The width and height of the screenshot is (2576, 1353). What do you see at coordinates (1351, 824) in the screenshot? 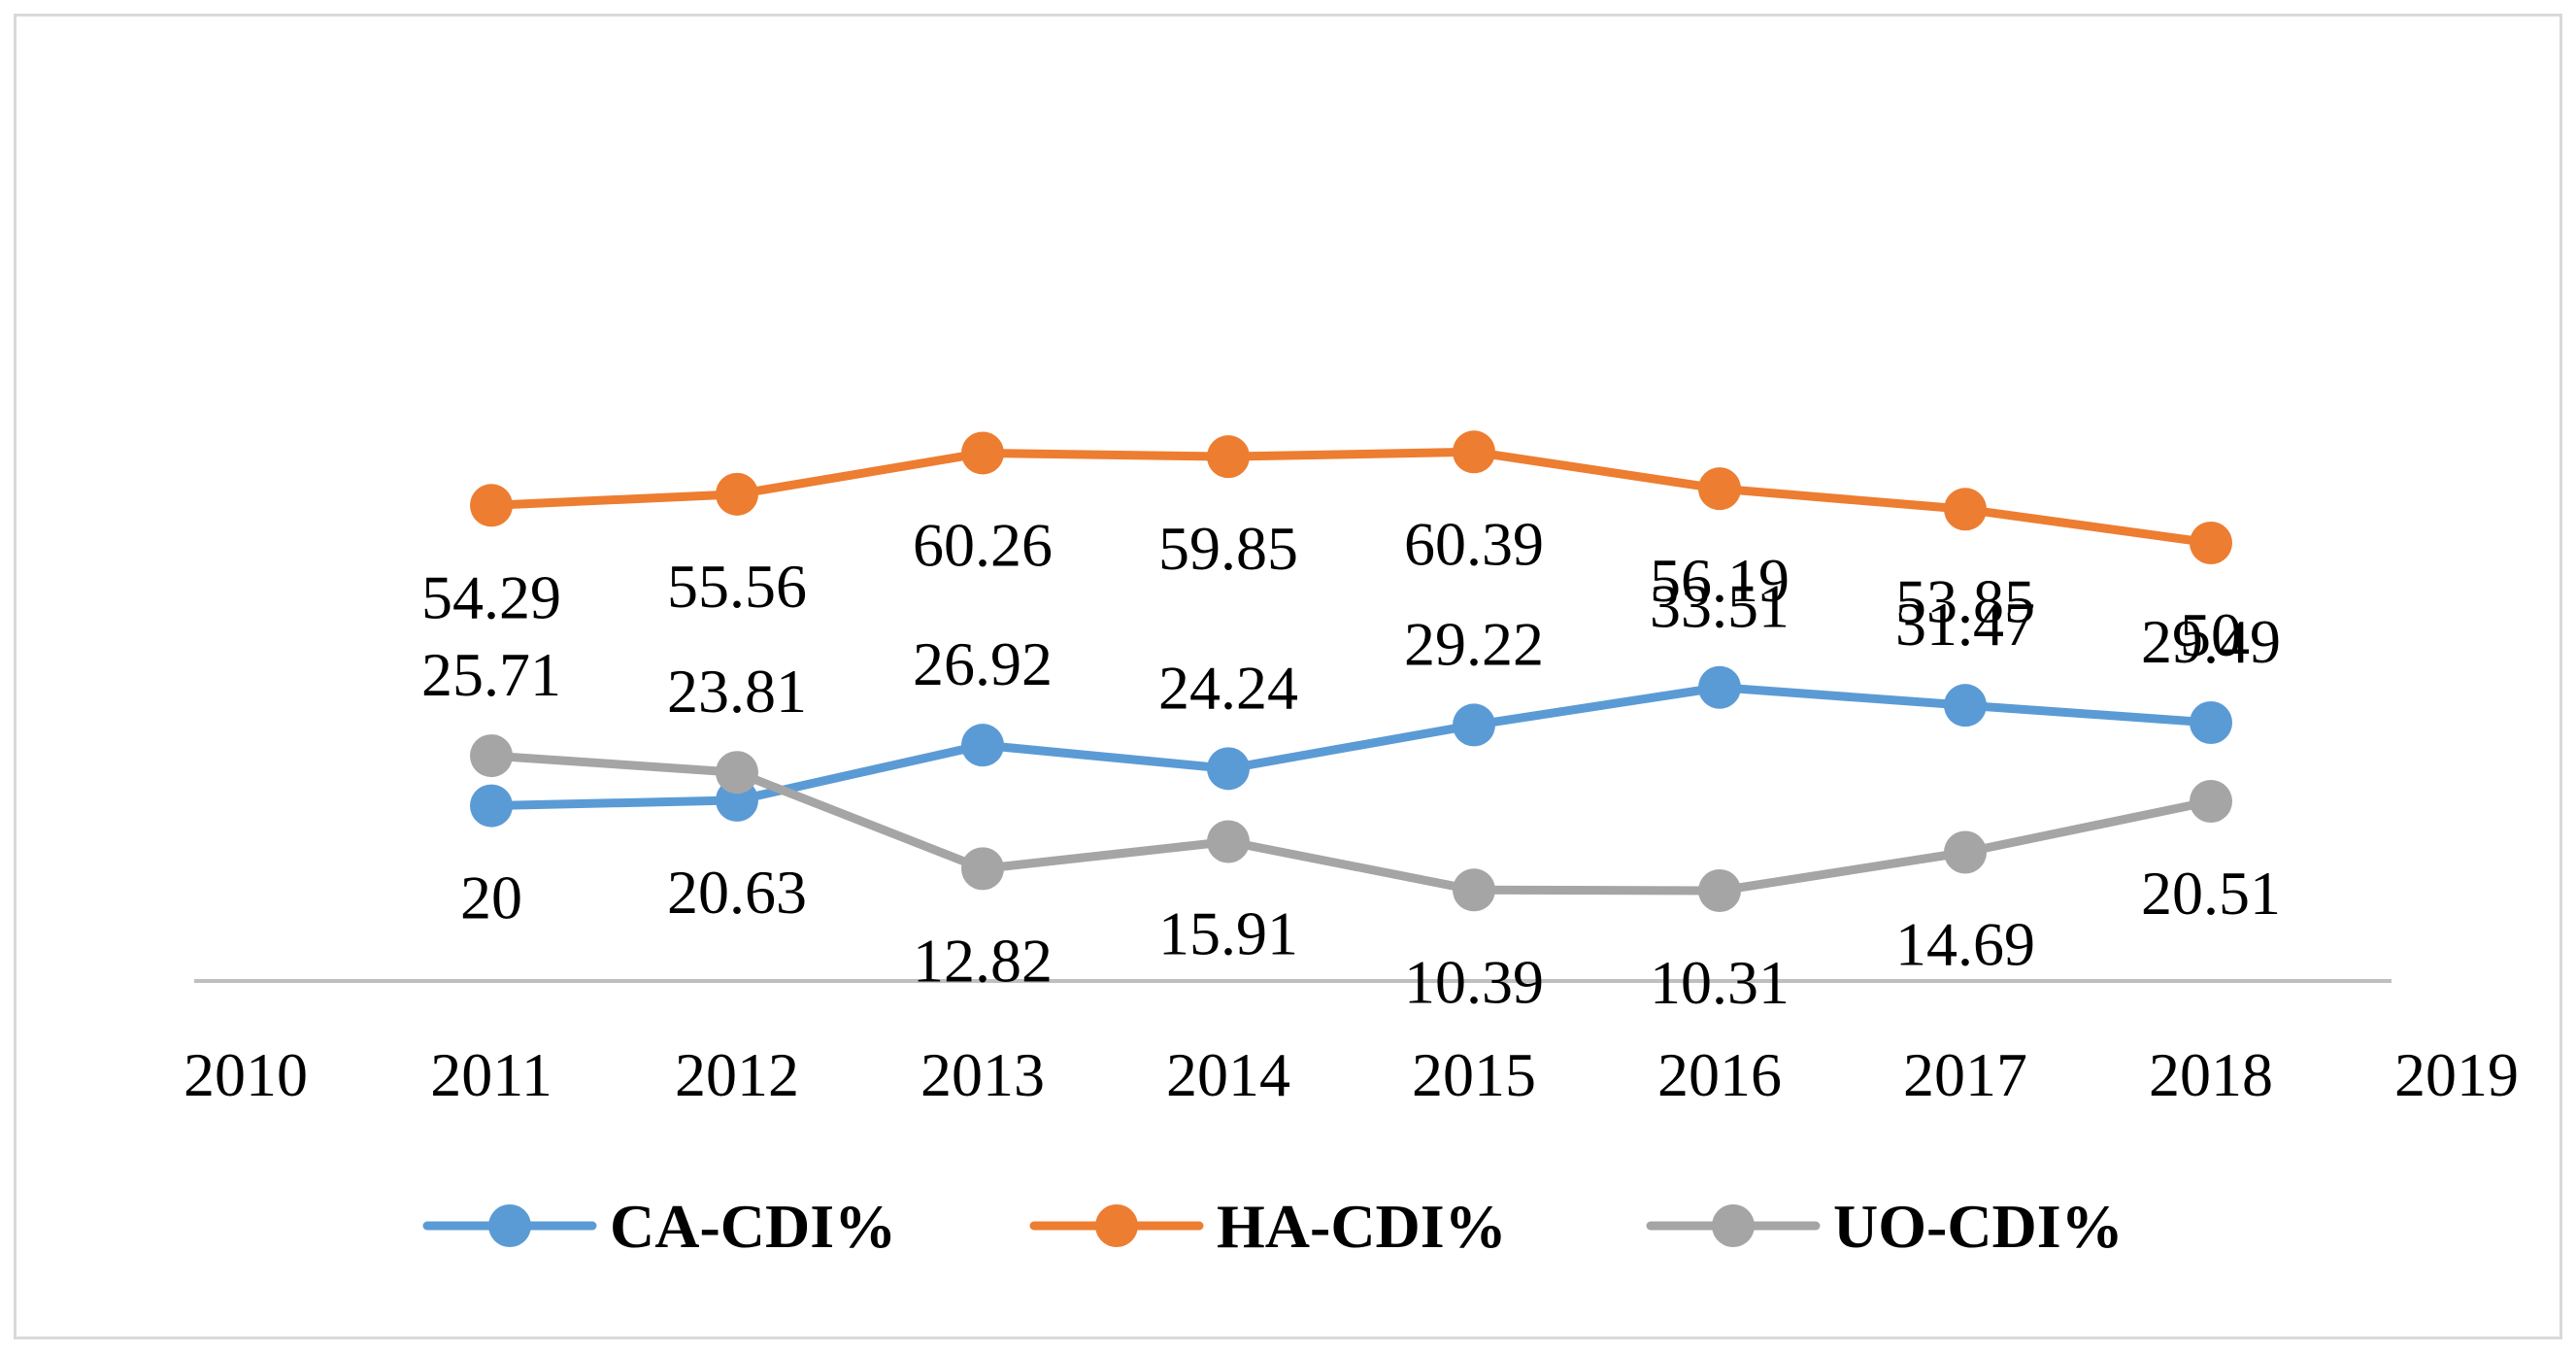
I see `series-line-UO-CDI%` at bounding box center [1351, 824].